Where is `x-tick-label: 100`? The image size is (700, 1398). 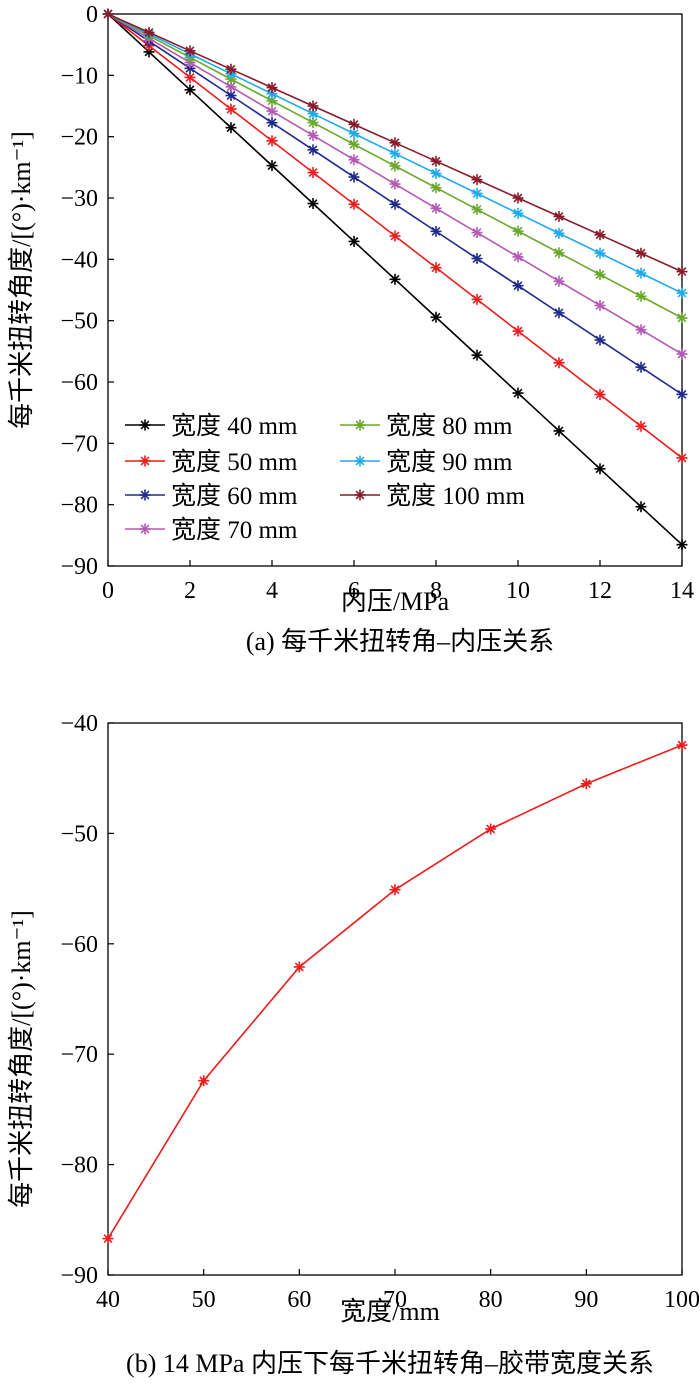 x-tick-label: 100 is located at coordinates (682, 1300).